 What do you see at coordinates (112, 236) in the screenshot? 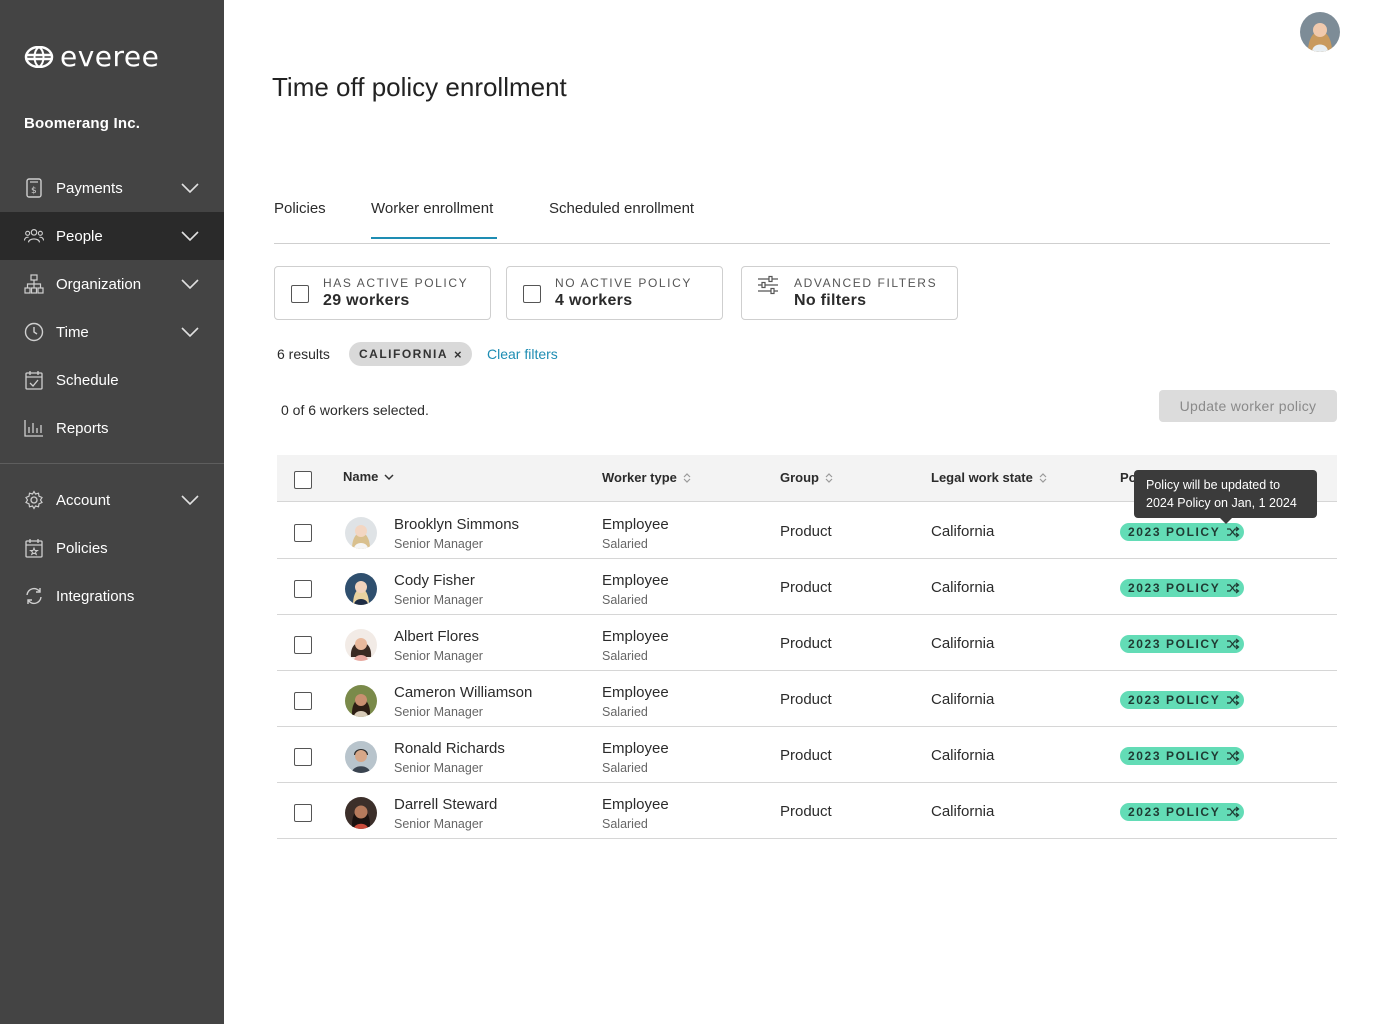
I see `sidebar-item-people: People` at bounding box center [112, 236].